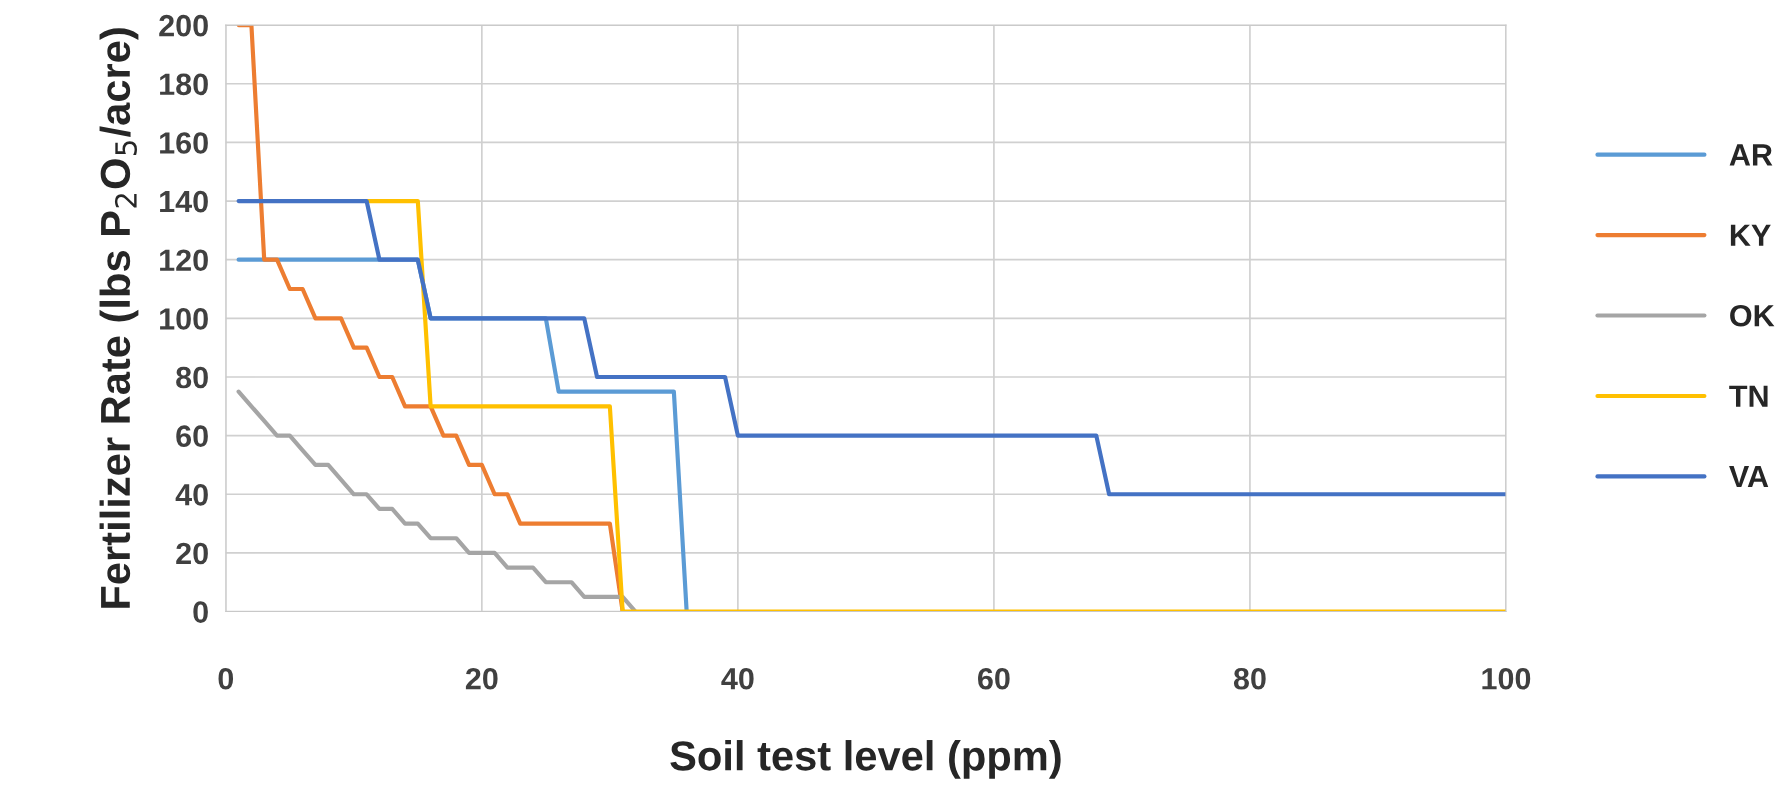 The height and width of the screenshot is (810, 1778). I want to click on y-tick-label: 40, so click(191, 495).